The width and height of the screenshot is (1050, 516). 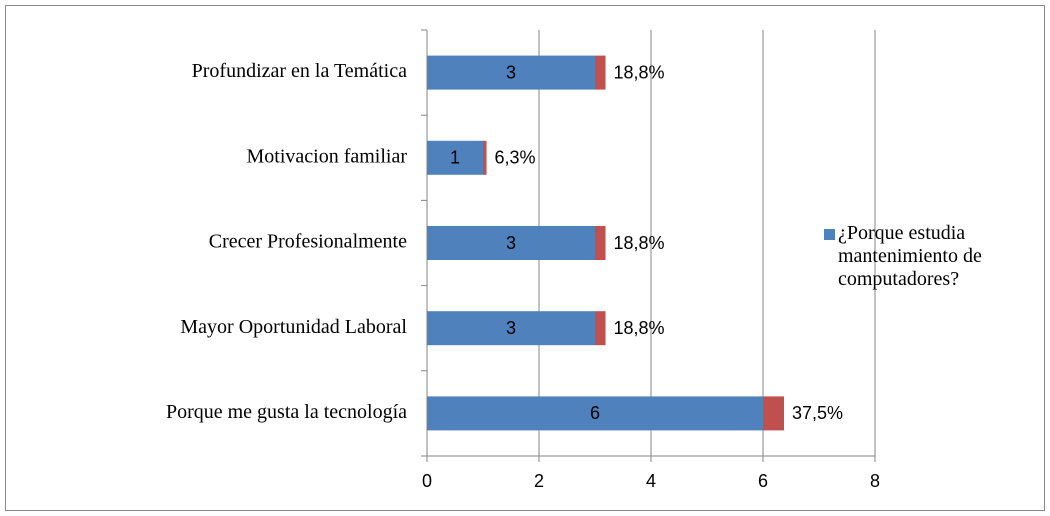 I want to click on x-tick-label: 4, so click(x=651, y=481).